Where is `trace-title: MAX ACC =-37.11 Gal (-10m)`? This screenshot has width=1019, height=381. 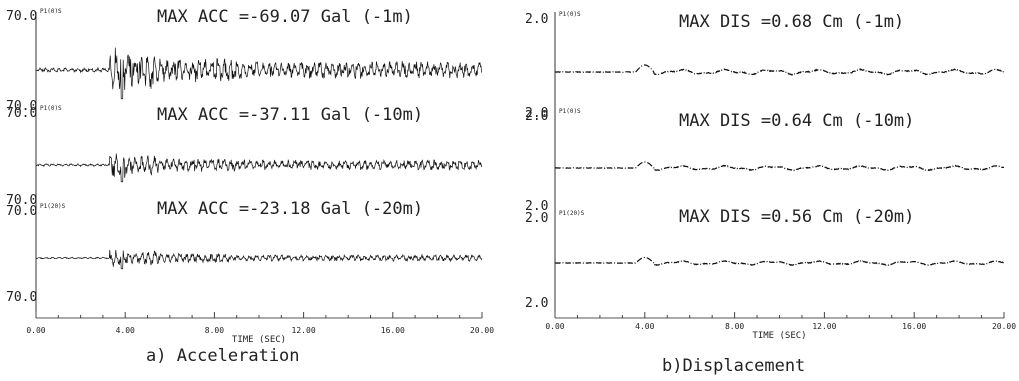 trace-title: MAX ACC =-37.11 Gal (-10m) is located at coordinates (290, 115).